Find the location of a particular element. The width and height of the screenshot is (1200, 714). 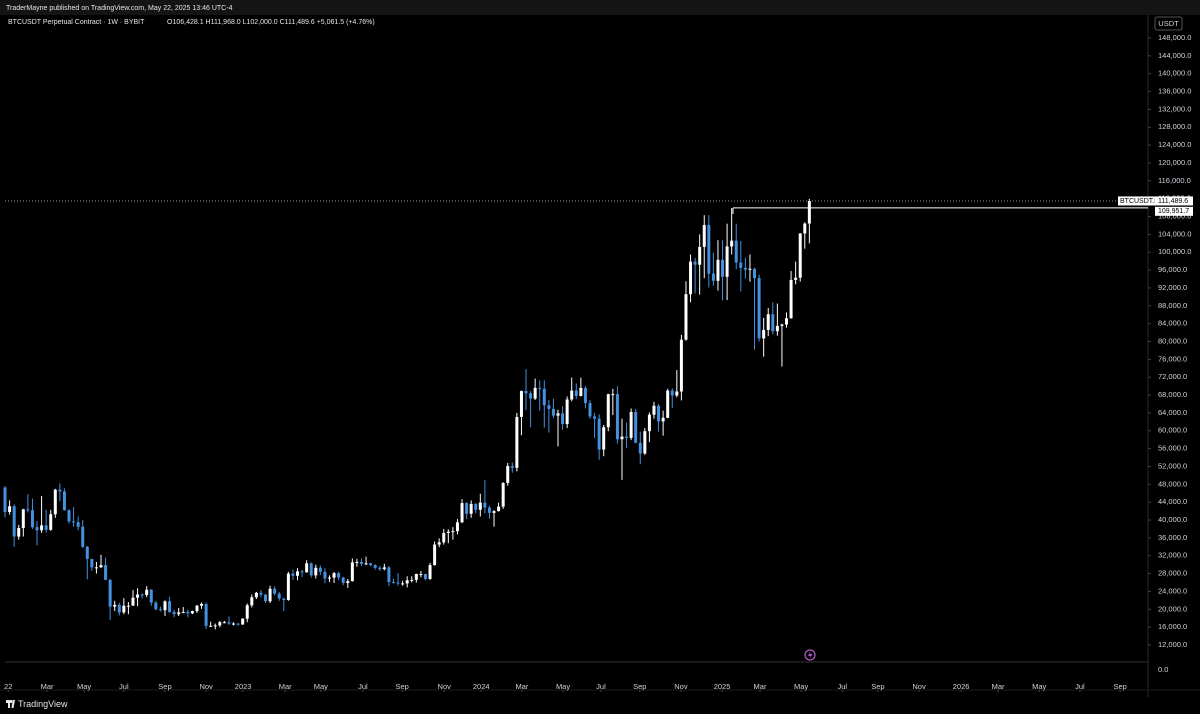

brand-name: TradingView is located at coordinates (43, 704).